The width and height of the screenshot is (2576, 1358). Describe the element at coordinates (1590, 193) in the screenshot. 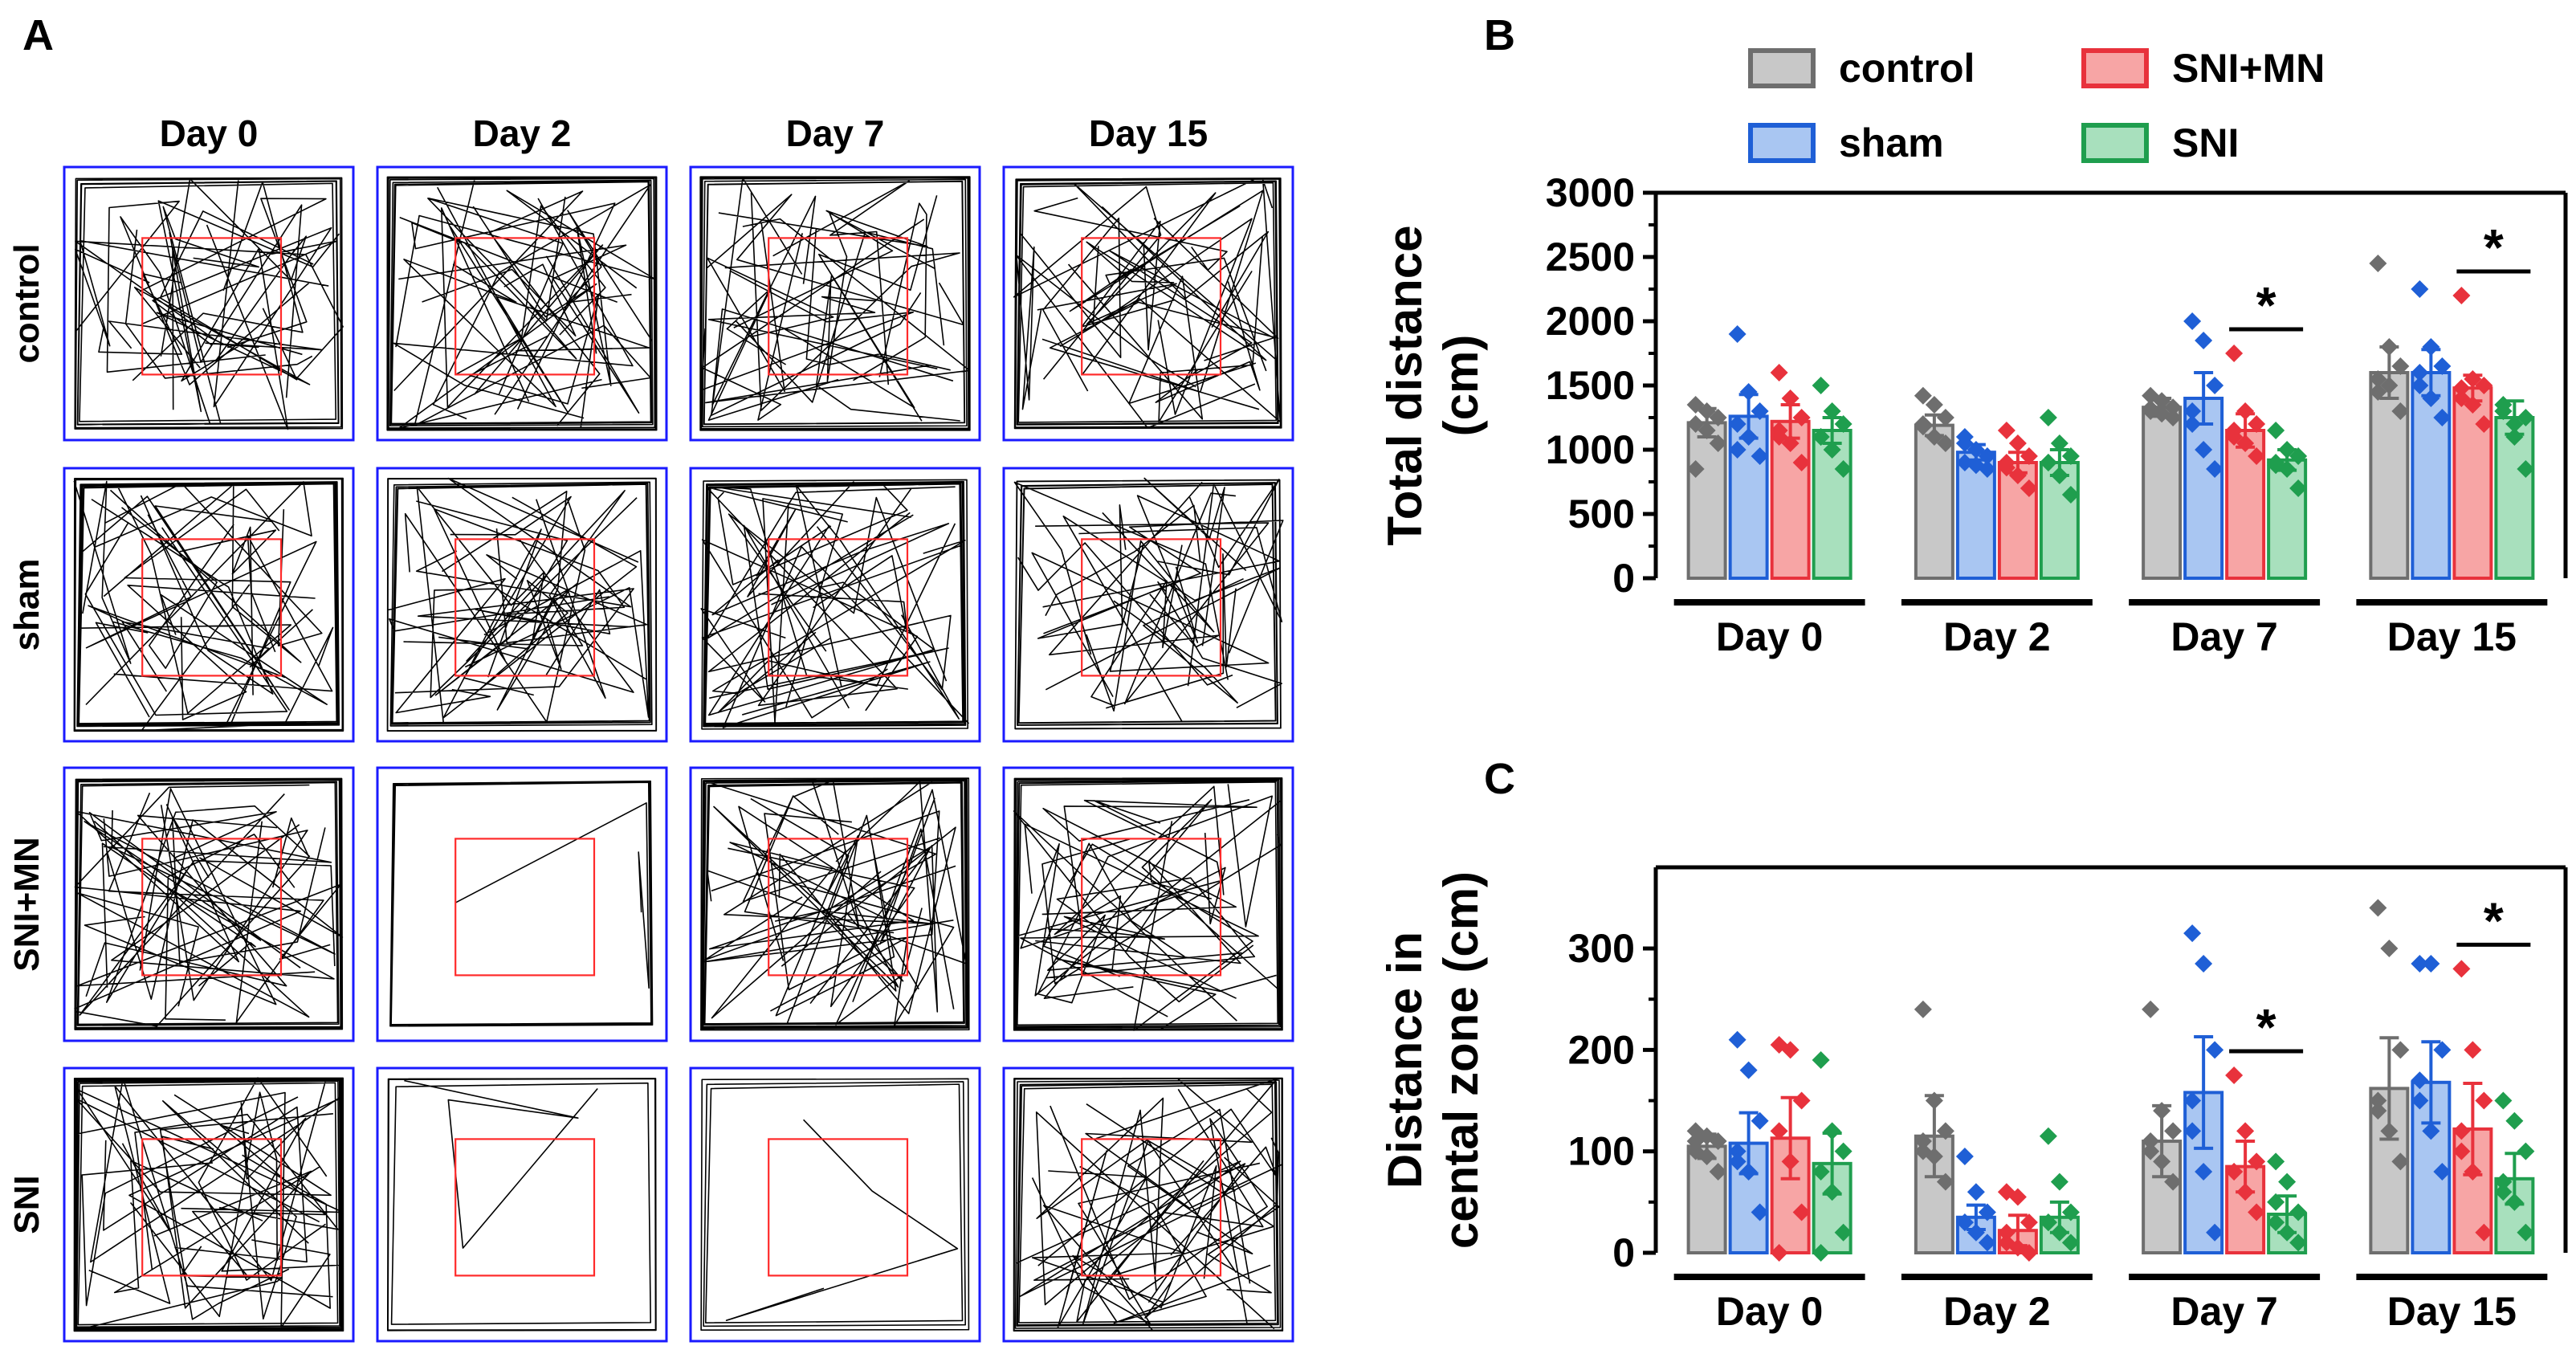

I see `y-tick-label: 3000` at that location.